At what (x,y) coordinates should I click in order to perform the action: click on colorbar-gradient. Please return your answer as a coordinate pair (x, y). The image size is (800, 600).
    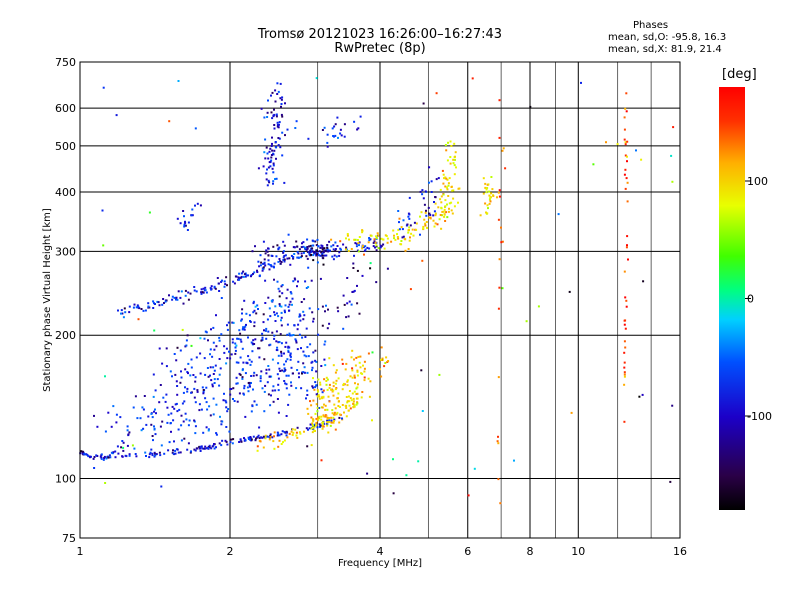
    Looking at the image, I should click on (732, 298).